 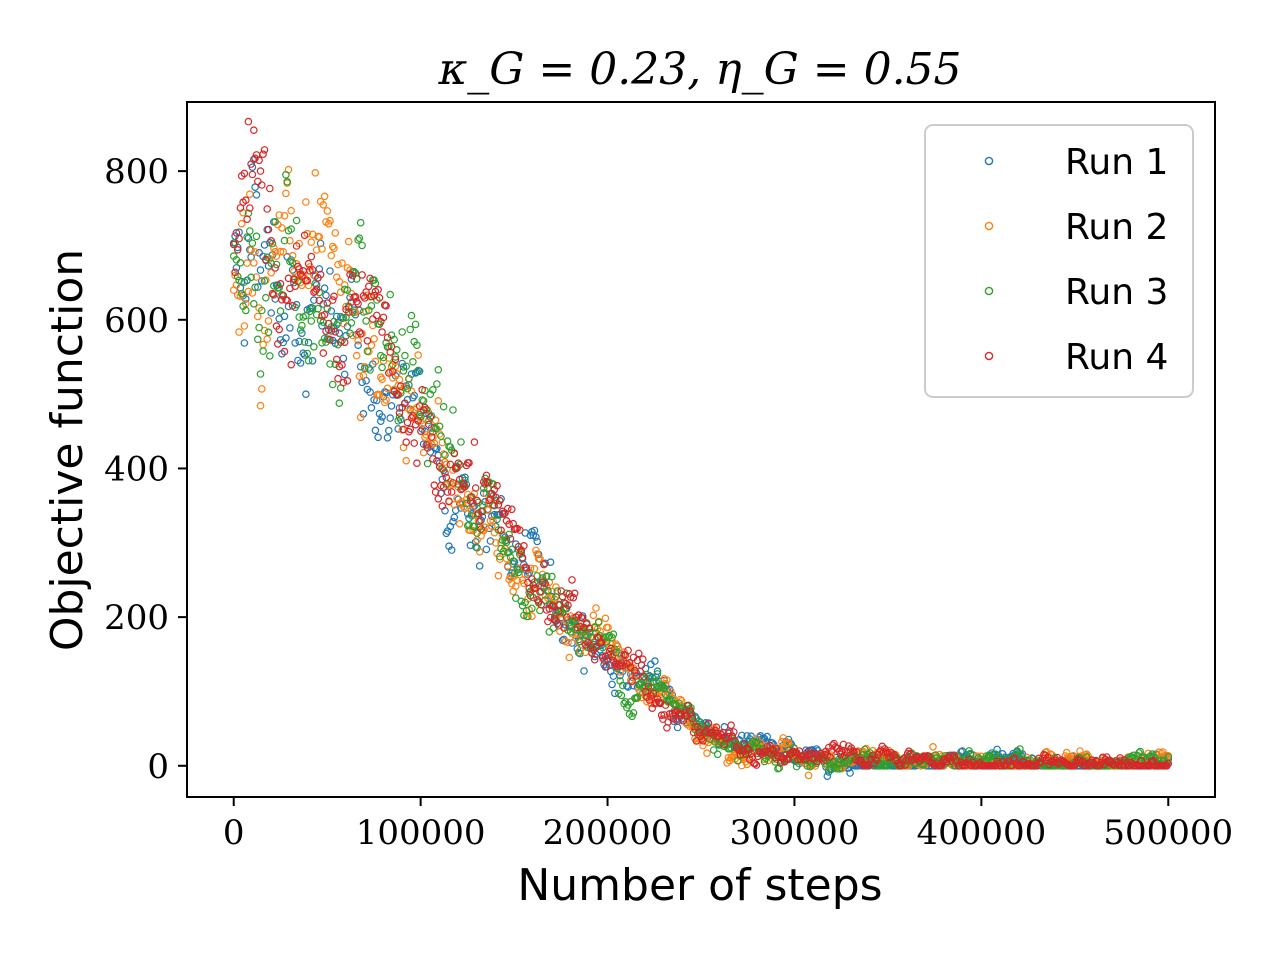 What do you see at coordinates (981, 833) in the screenshot?
I see `x-tick-label: 400000` at bounding box center [981, 833].